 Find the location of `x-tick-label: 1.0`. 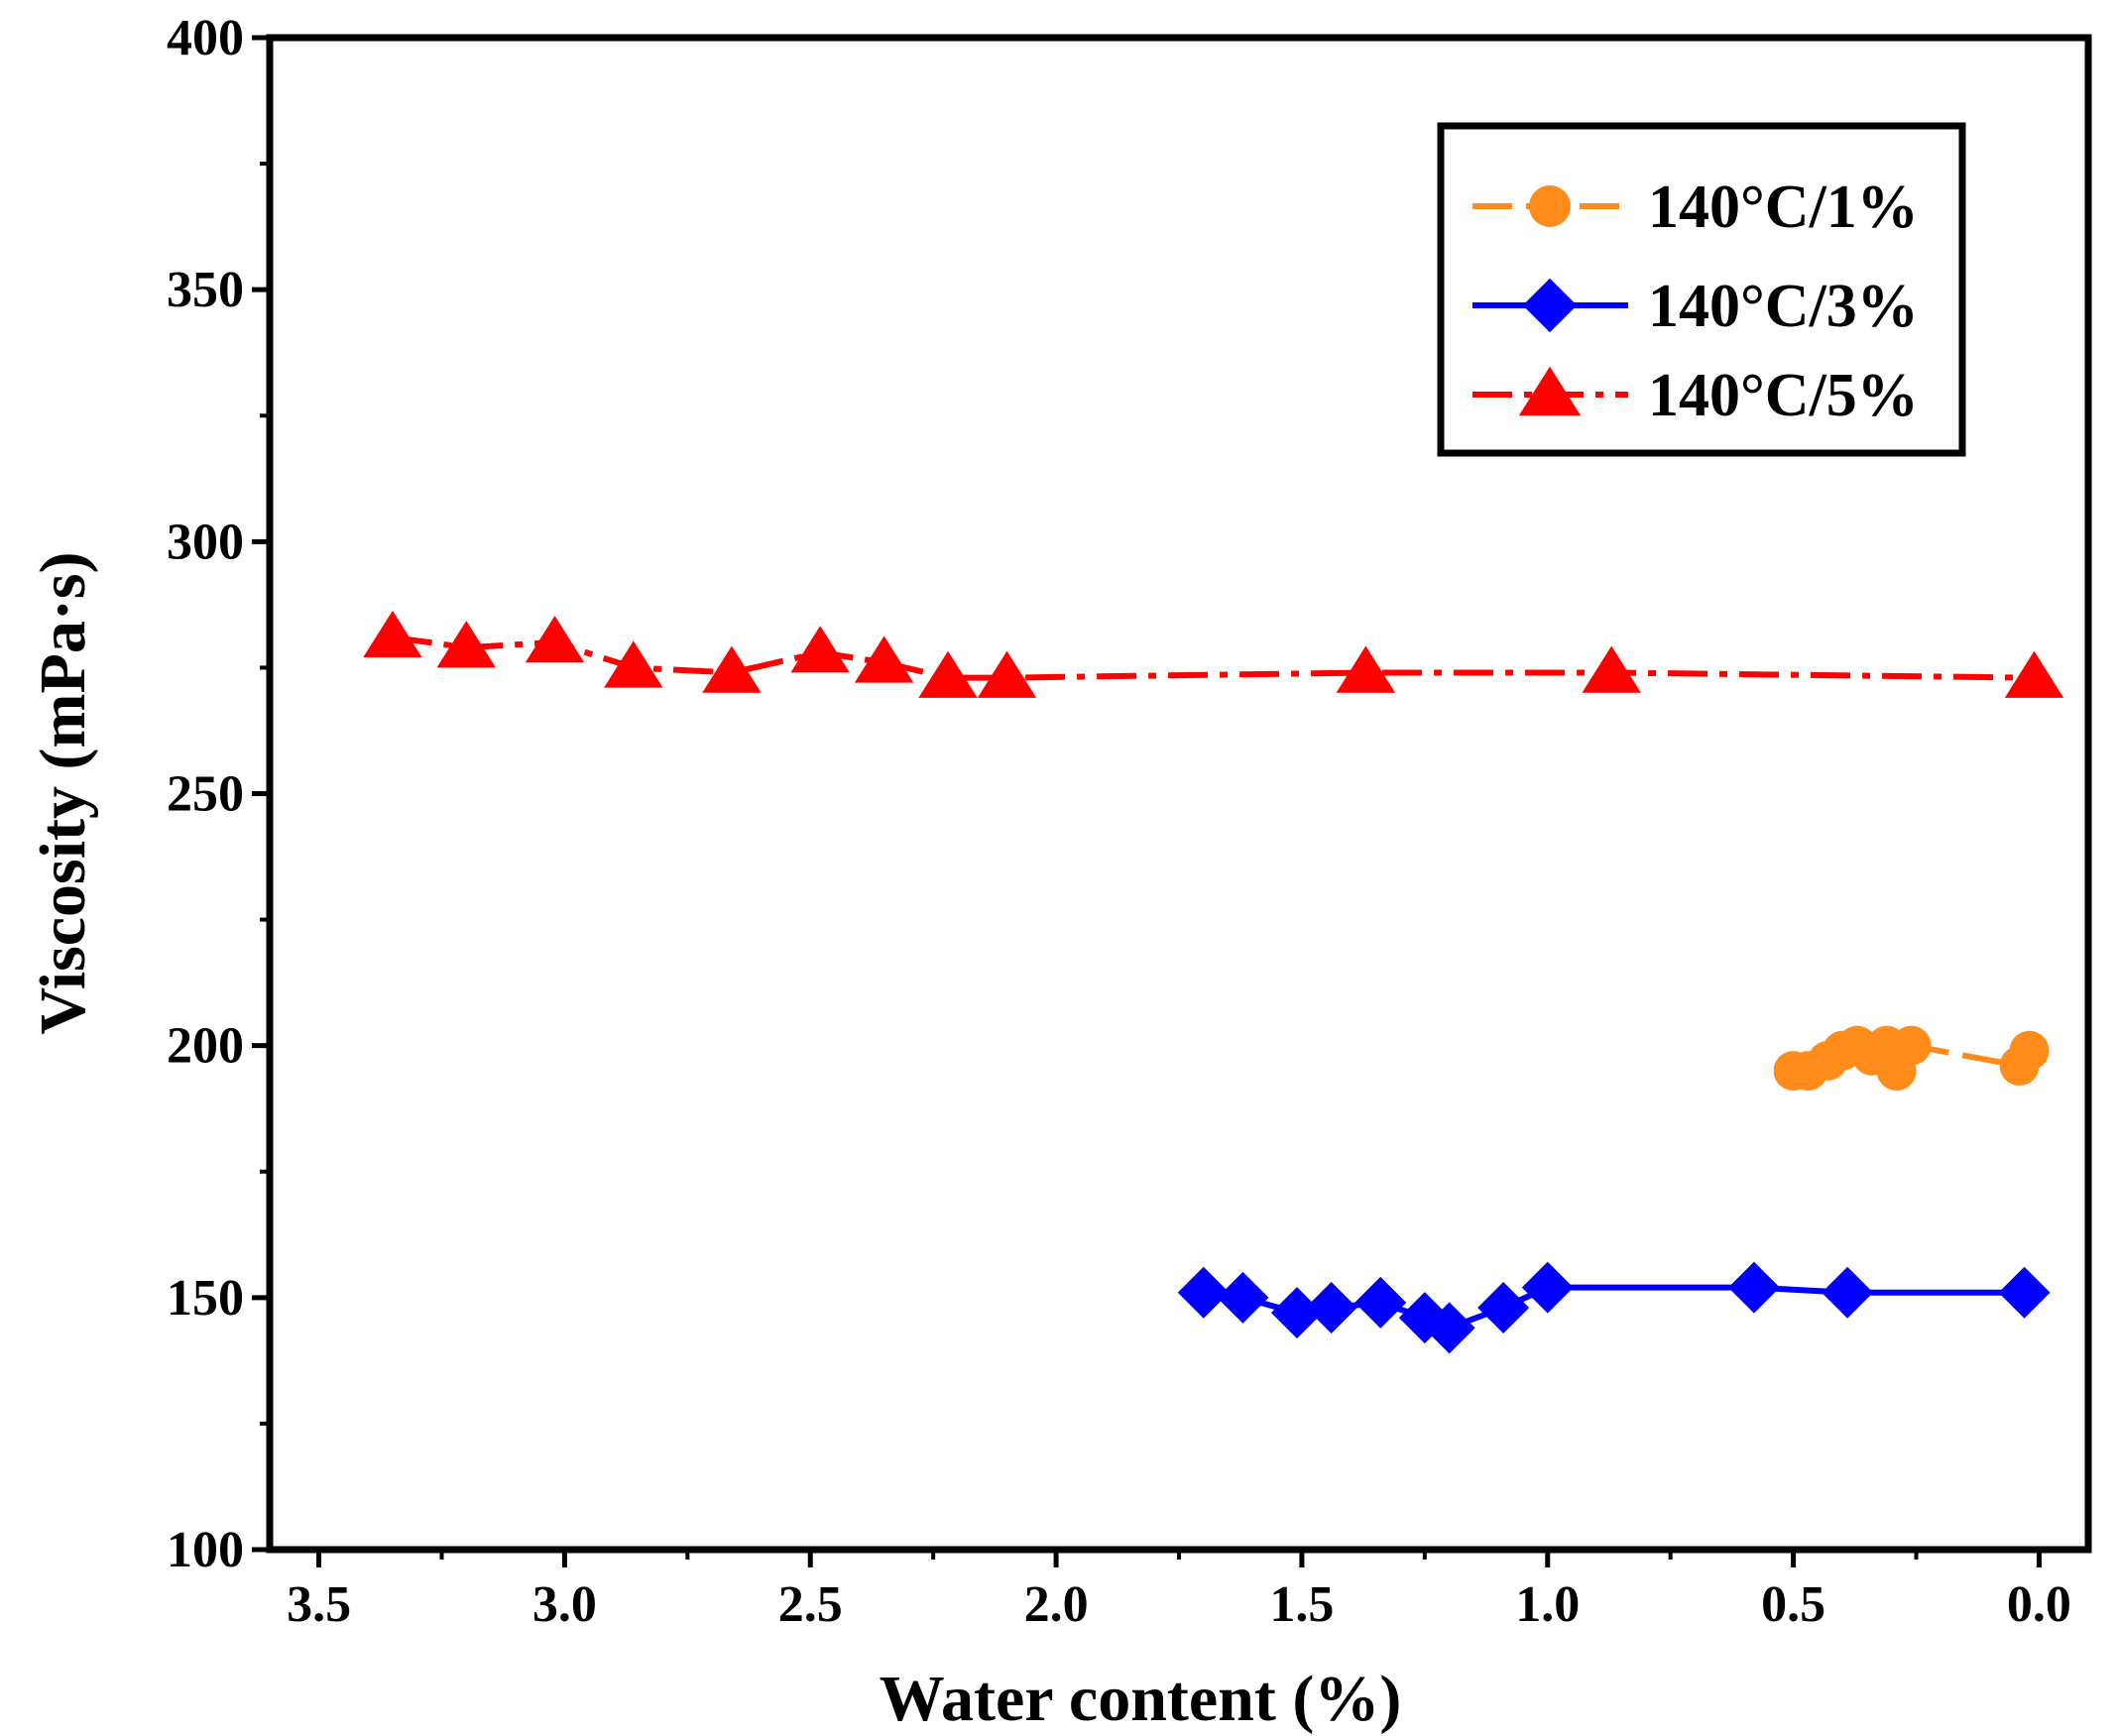

x-tick-label: 1.0 is located at coordinates (1547, 1604).